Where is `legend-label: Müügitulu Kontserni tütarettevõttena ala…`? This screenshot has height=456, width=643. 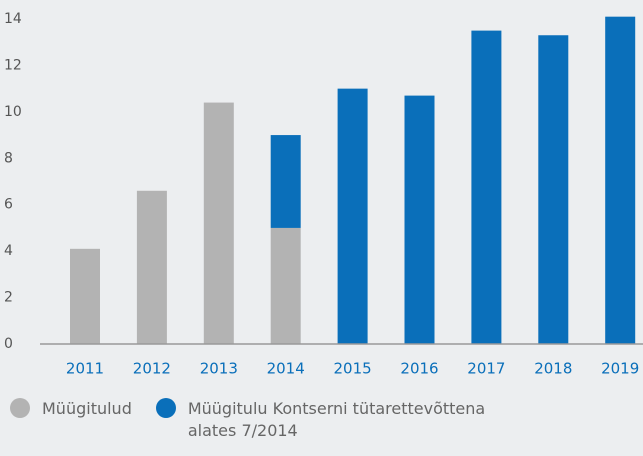
legend-label: Müügitulu Kontserni tütarettevõttena ala… is located at coordinates (336, 419).